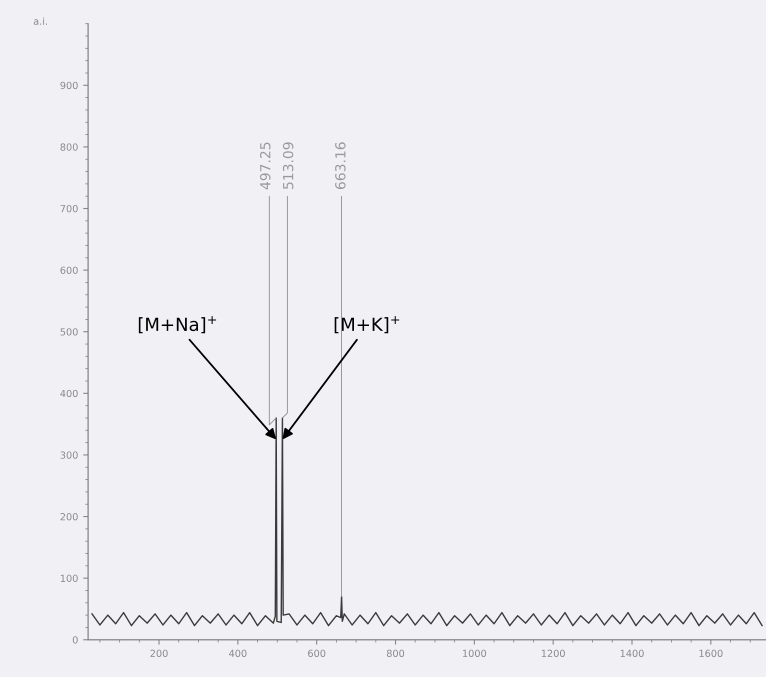  What do you see at coordinates (69, 455) in the screenshot?
I see `y-tick-label: 300` at bounding box center [69, 455].